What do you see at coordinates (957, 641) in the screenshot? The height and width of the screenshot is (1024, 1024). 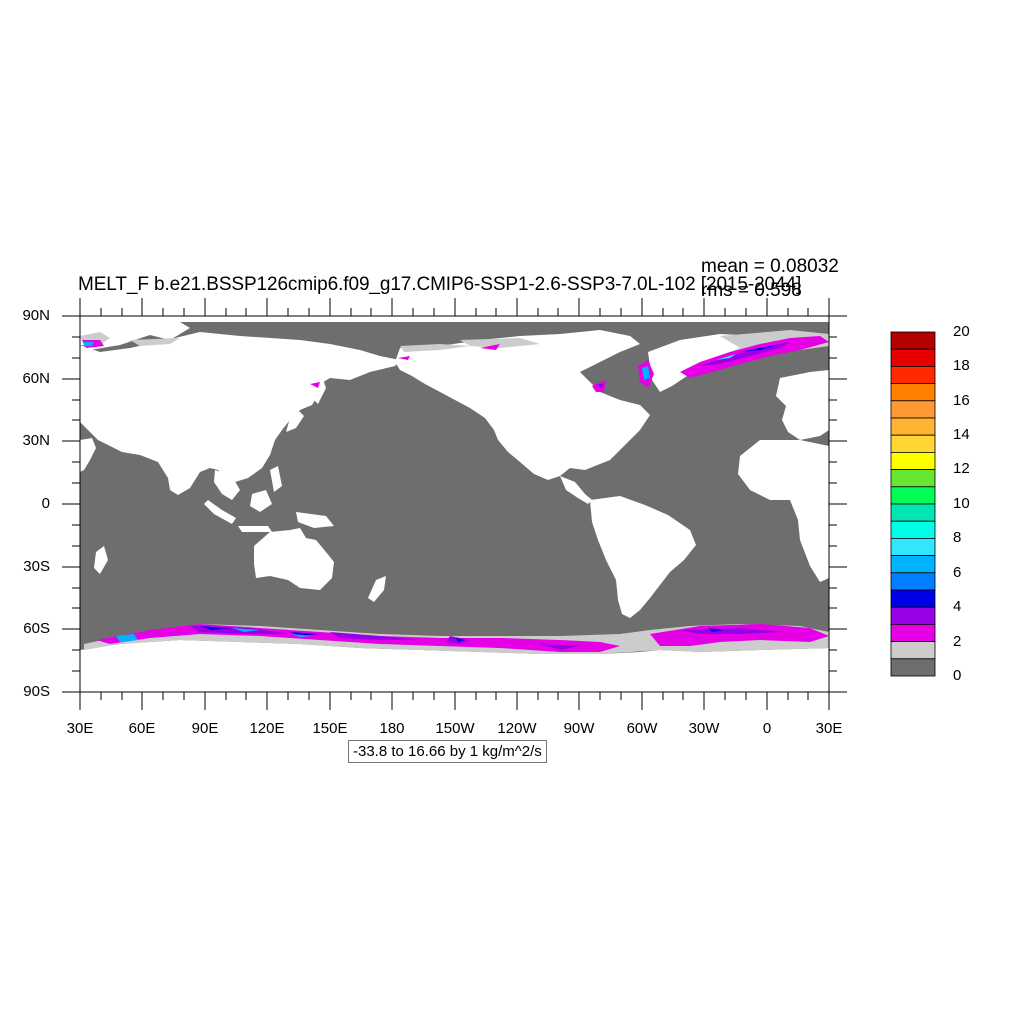 I see `colorbar-label: 2` at bounding box center [957, 641].